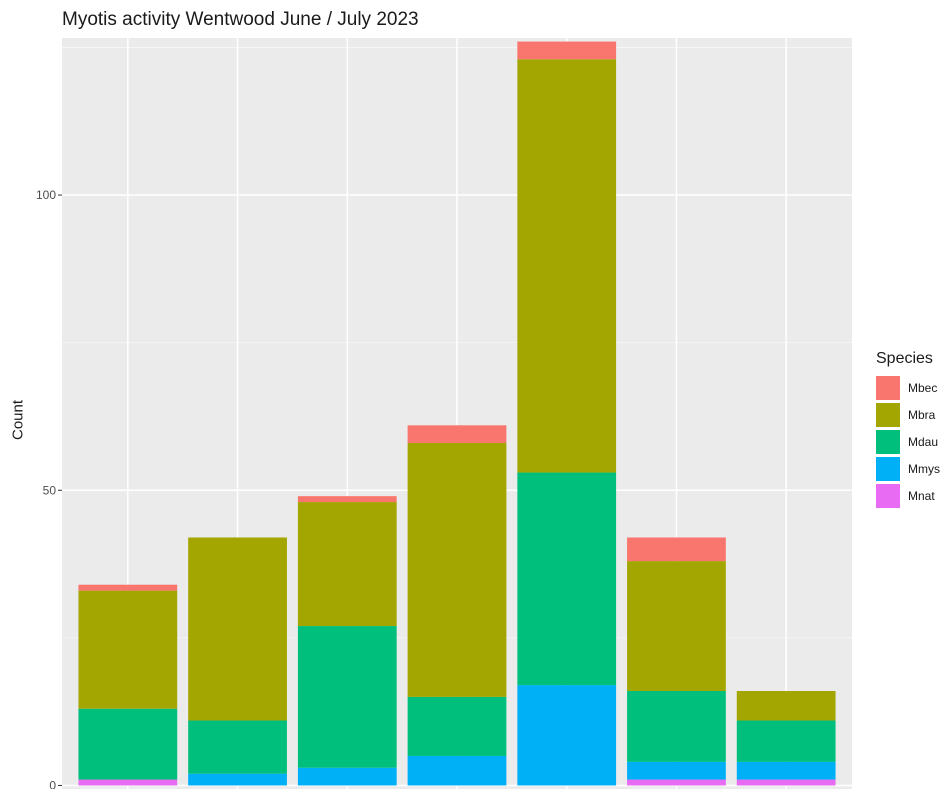 The image size is (946, 789). I want to click on legend-item-mbec: Mbec, so click(908, 387).